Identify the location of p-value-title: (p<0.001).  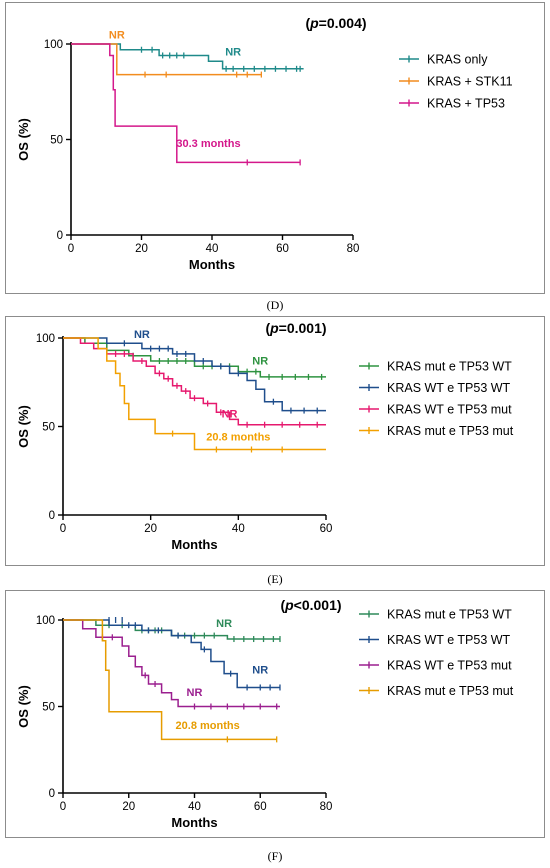
(310, 605).